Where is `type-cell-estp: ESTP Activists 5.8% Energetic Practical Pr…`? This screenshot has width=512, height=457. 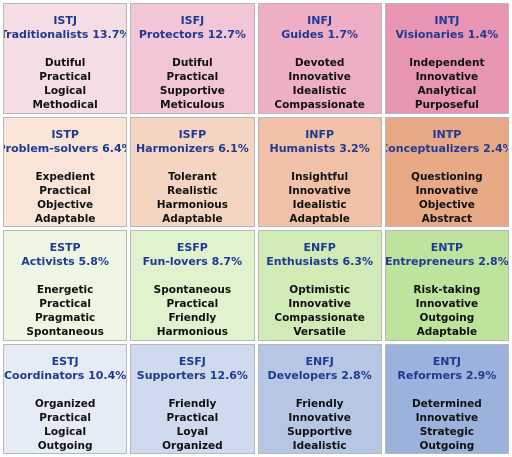
type-cell-estp: ESTP Activists 5.8% Energetic Practical Pr… is located at coordinates (65, 285).